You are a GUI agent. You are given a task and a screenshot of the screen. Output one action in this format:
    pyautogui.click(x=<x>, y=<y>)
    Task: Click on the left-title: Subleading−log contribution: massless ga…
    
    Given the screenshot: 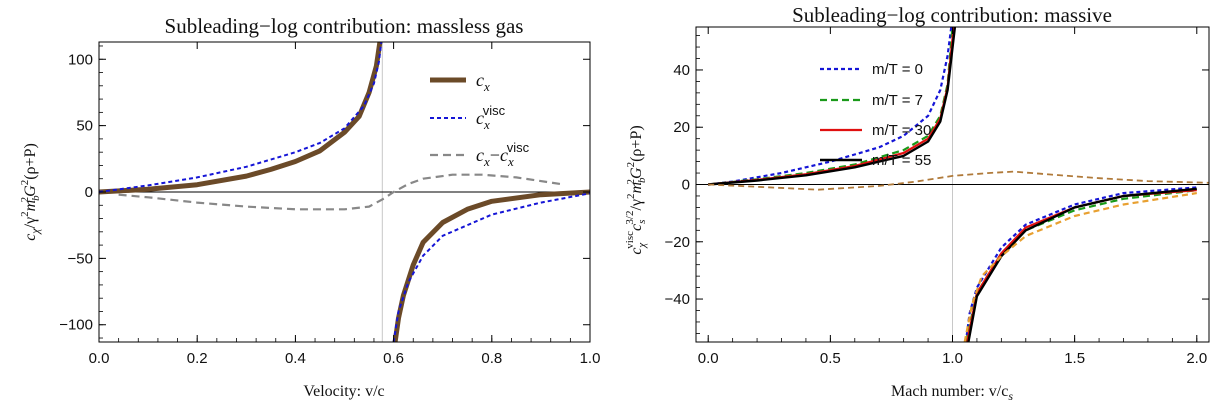 What is the action you would take?
    pyautogui.click(x=344, y=26)
    